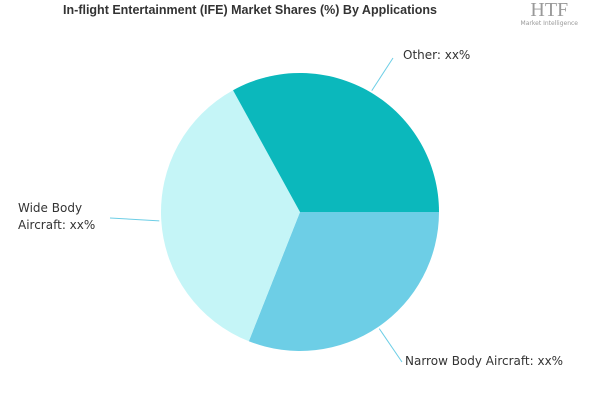 This screenshot has height=400, width=600. I want to click on slice-label: Other: xx%, so click(437, 55).